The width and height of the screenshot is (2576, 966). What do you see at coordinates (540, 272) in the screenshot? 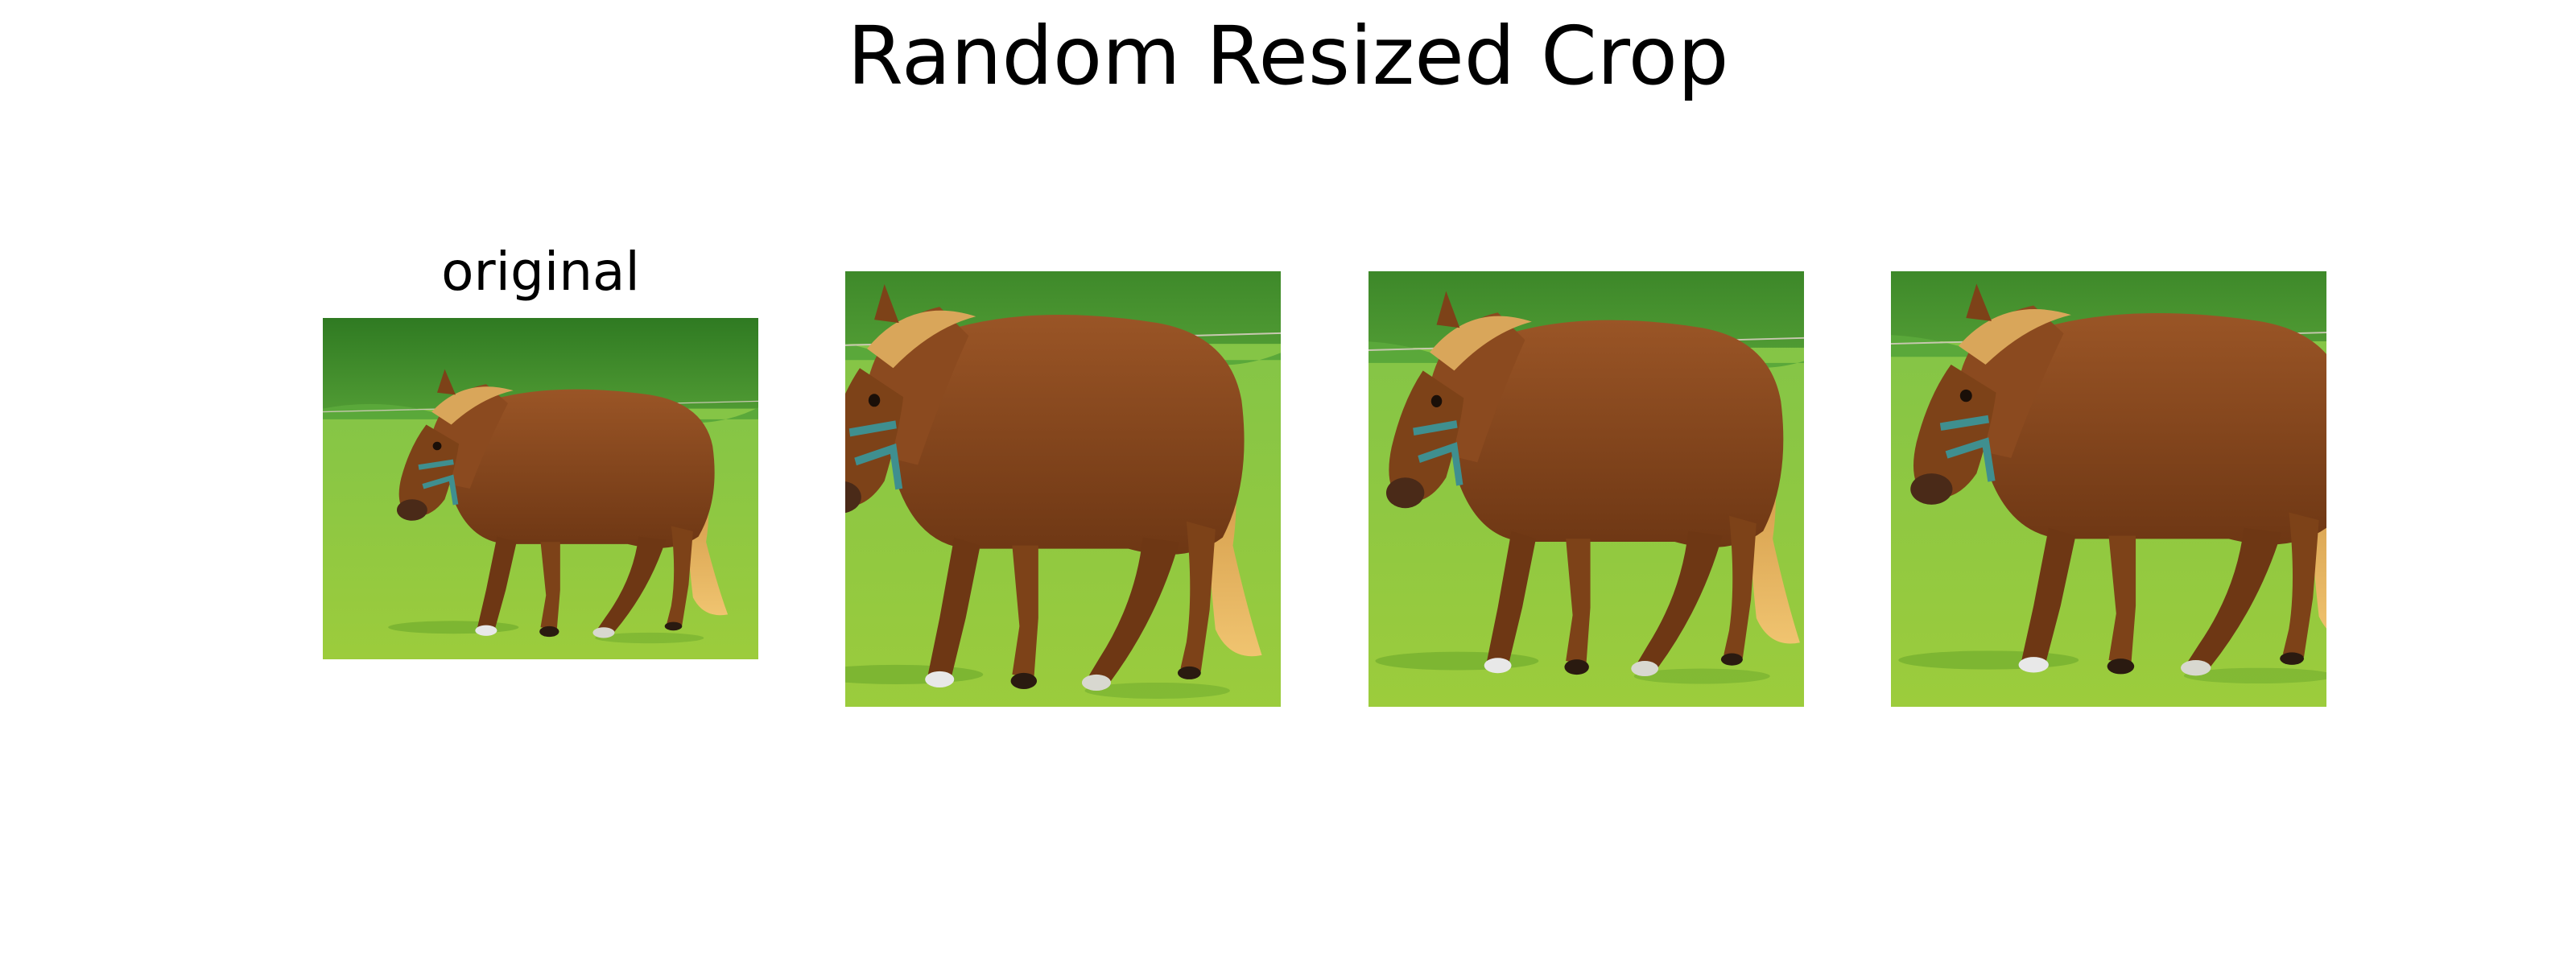
I see `panel-title-original: original` at bounding box center [540, 272].